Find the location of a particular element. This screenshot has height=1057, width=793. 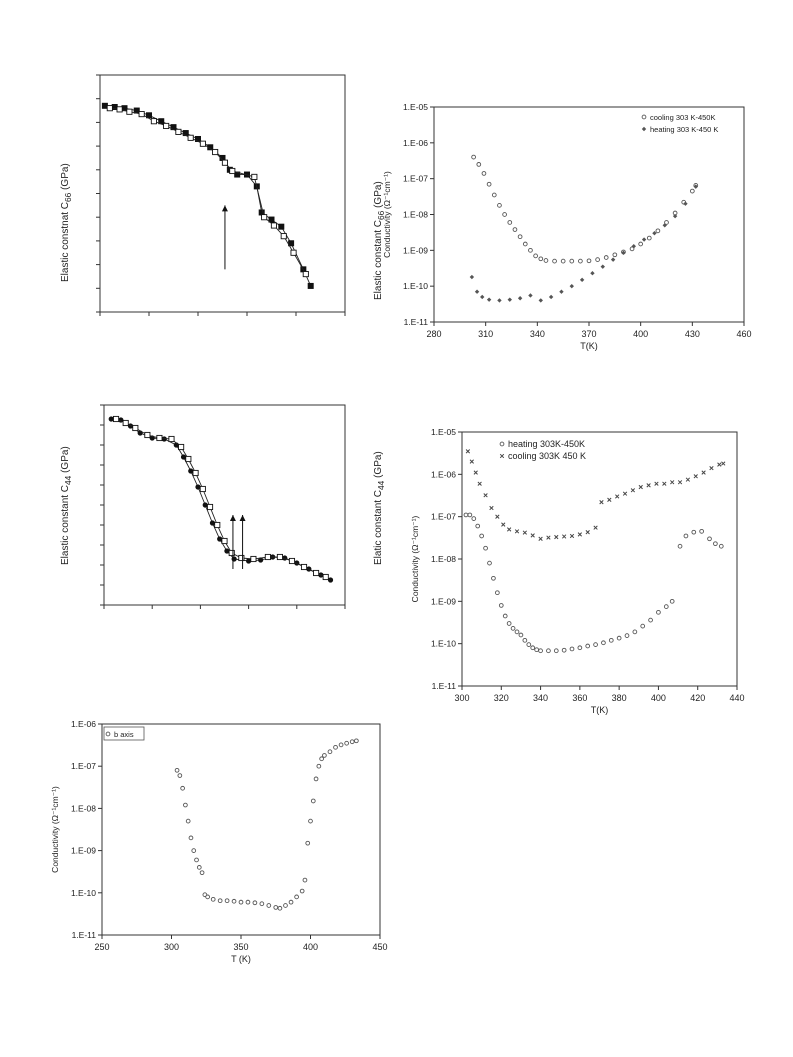

c44-cond-legend-marker is located at coordinates (502, 444).